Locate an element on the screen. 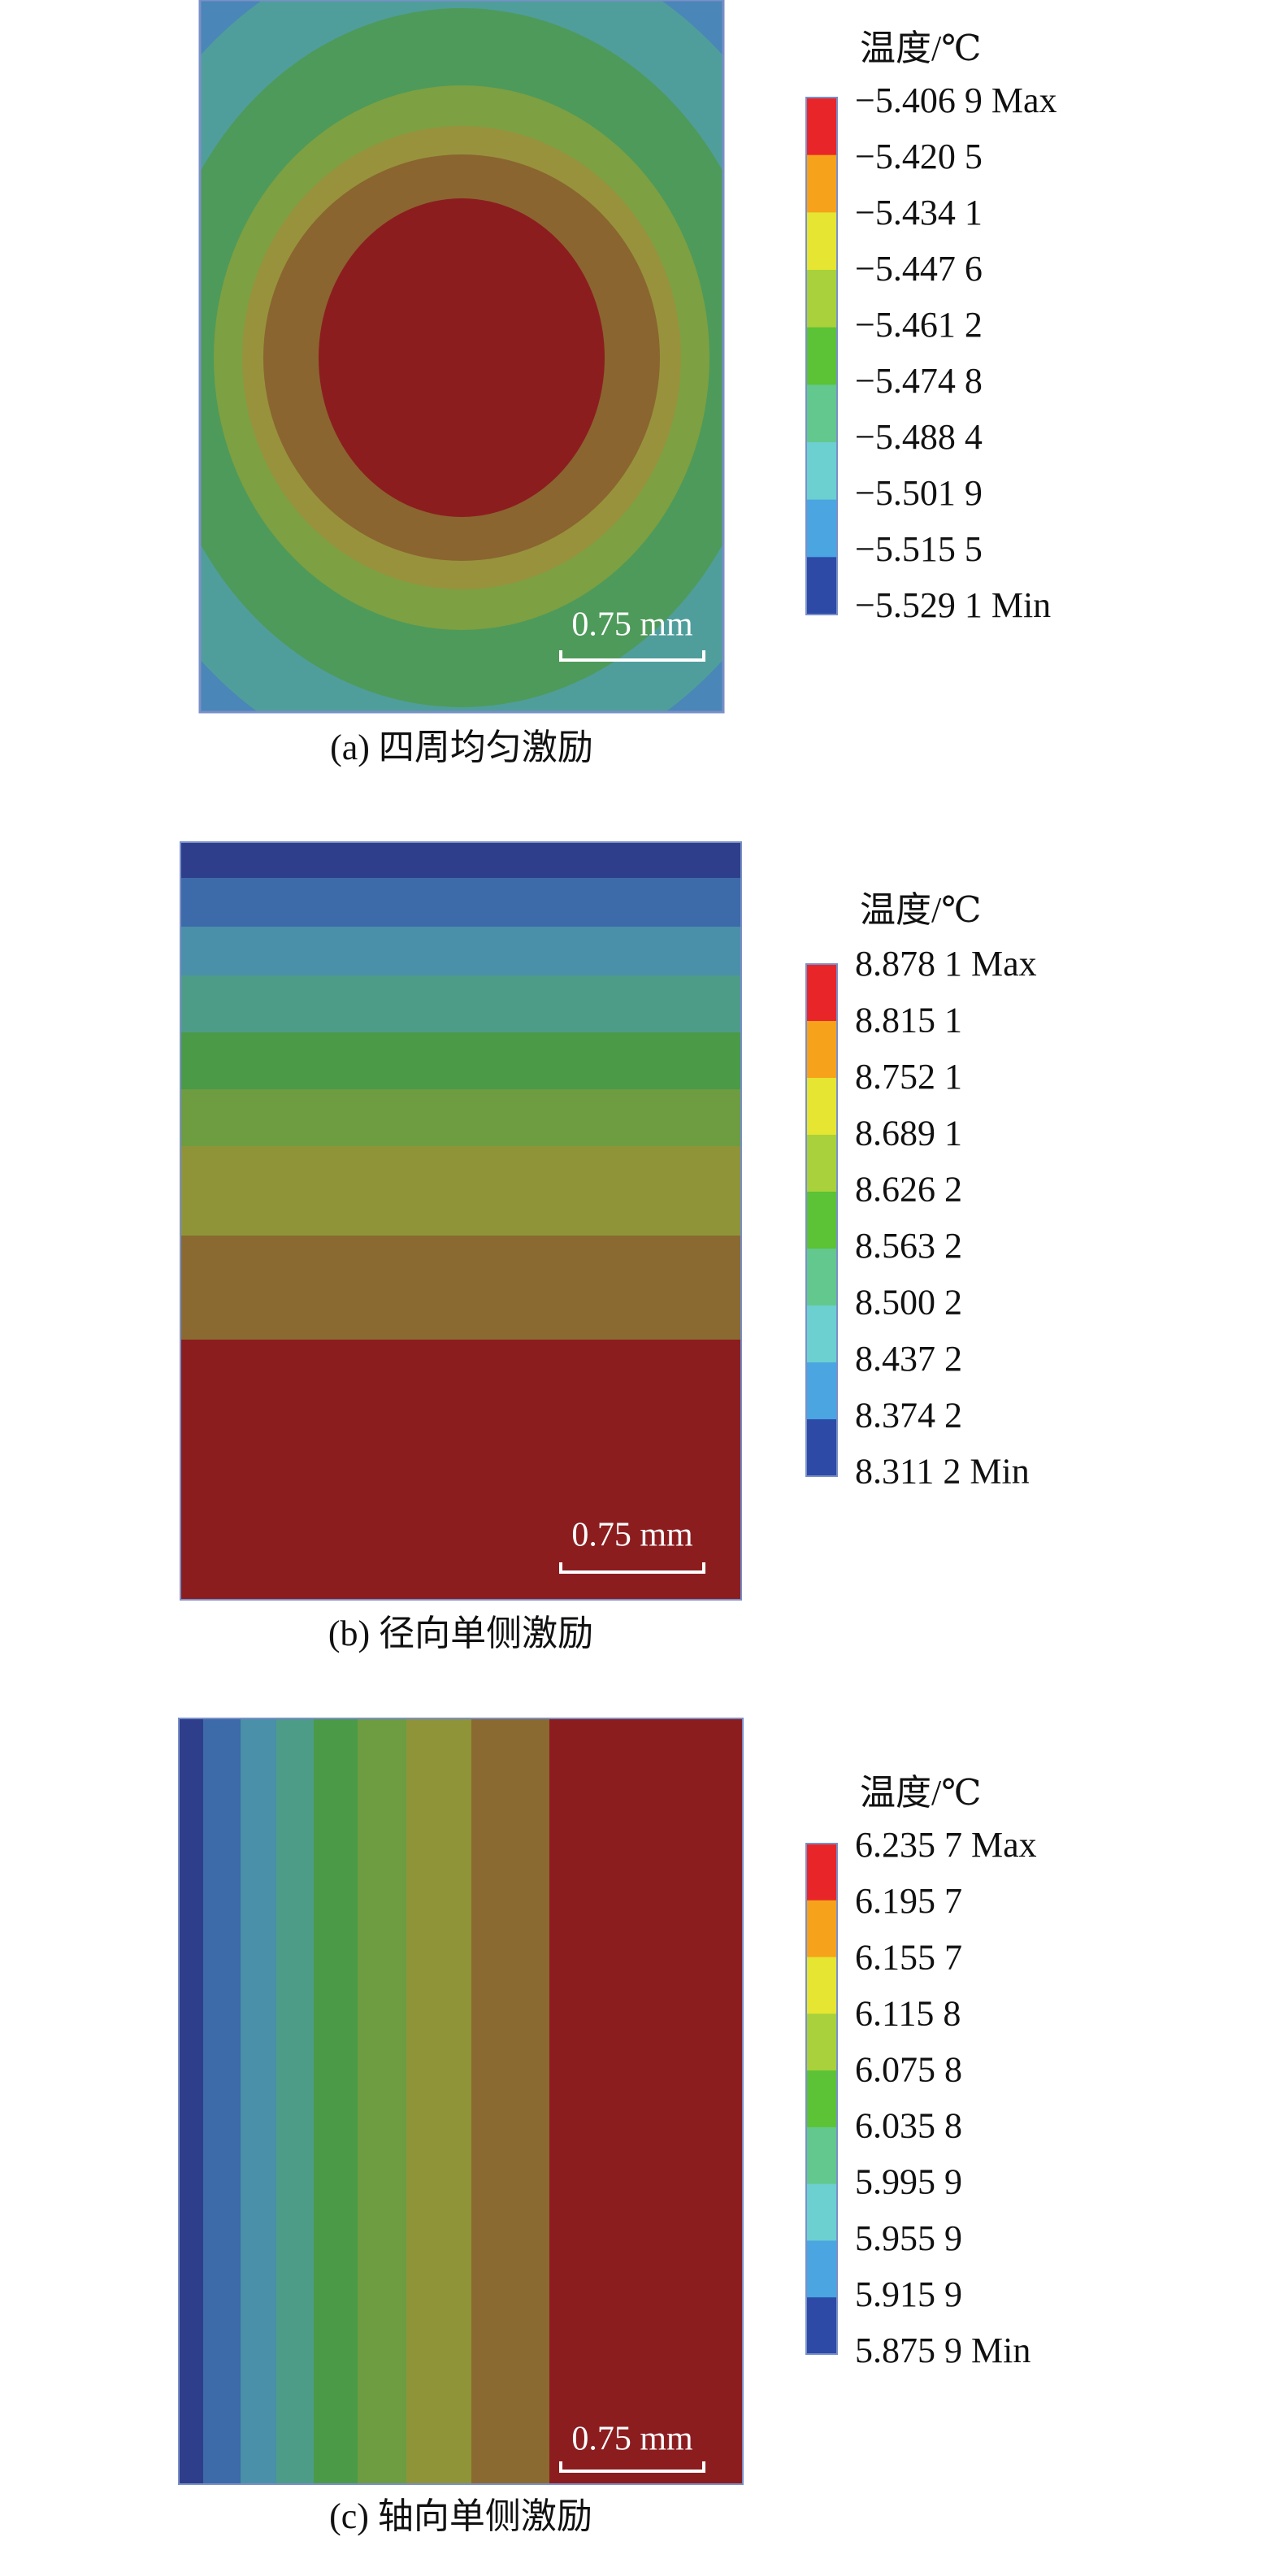  legend-label: −5.515 5 is located at coordinates (919, 549).